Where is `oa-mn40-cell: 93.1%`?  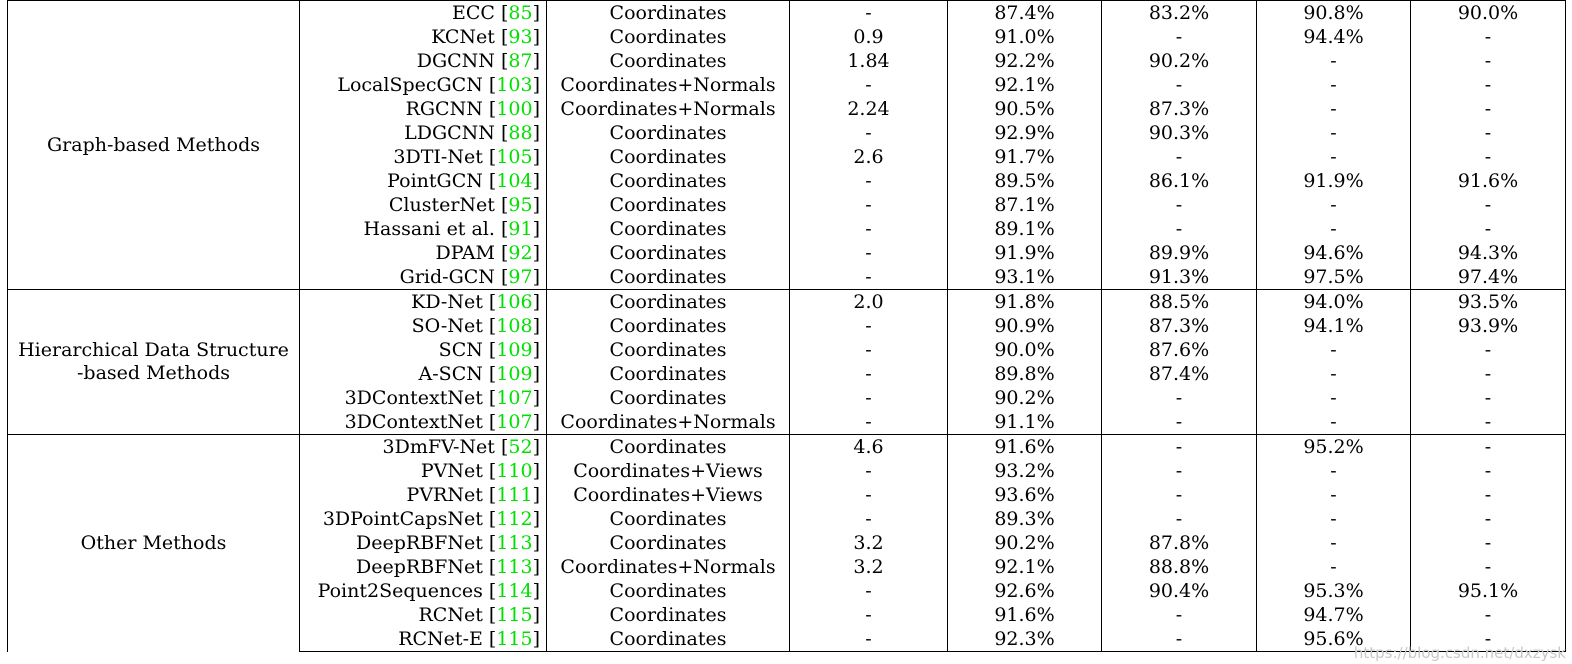 oa-mn40-cell: 93.1% is located at coordinates (1024, 277).